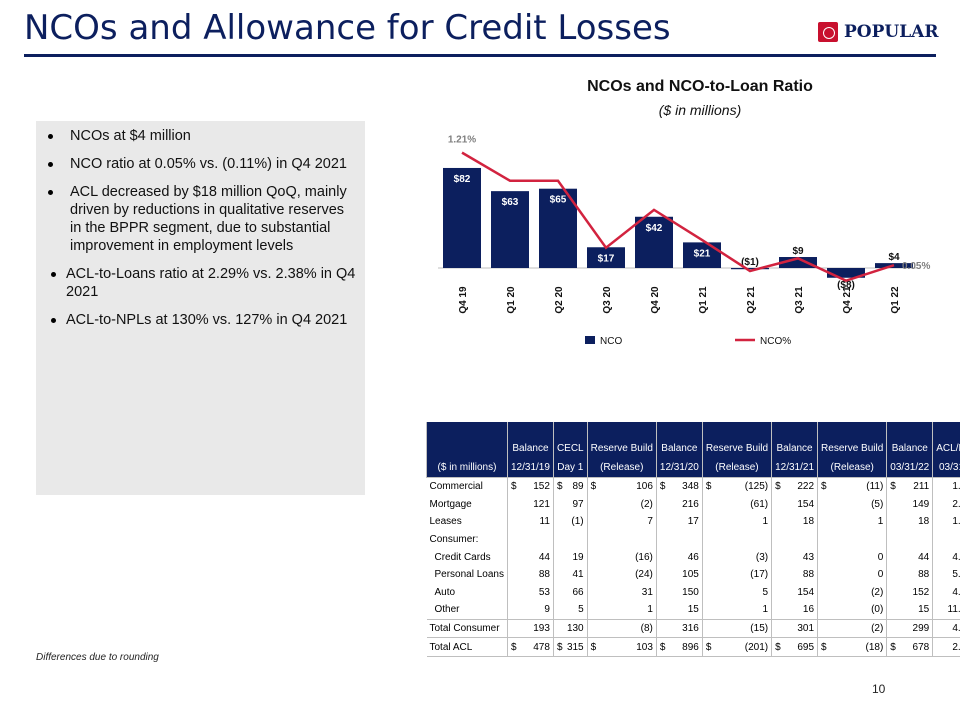 The image size is (960, 720). What do you see at coordinates (621, 647) in the screenshot?
I see `table-cell: $103` at bounding box center [621, 647].